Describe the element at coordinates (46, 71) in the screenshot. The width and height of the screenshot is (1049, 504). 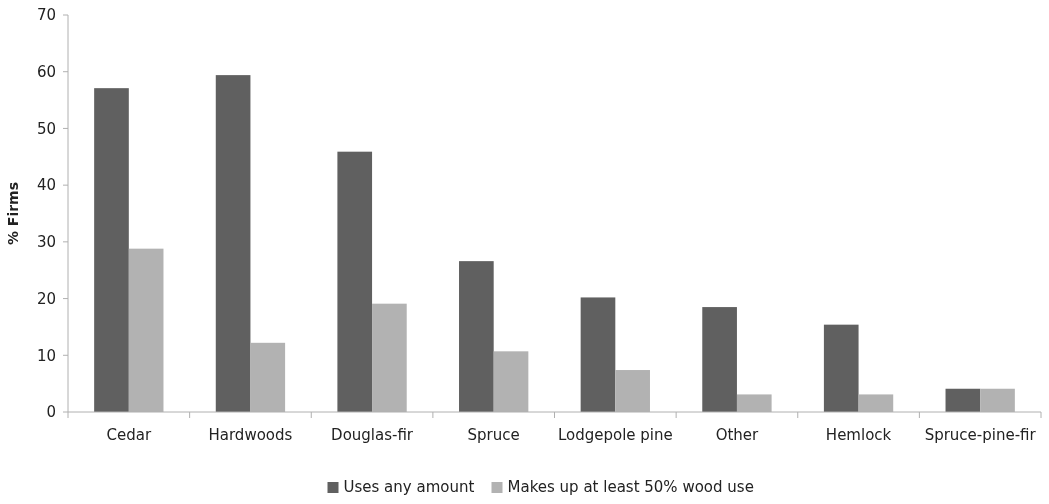
I see `y-tick-label: 60` at that location.